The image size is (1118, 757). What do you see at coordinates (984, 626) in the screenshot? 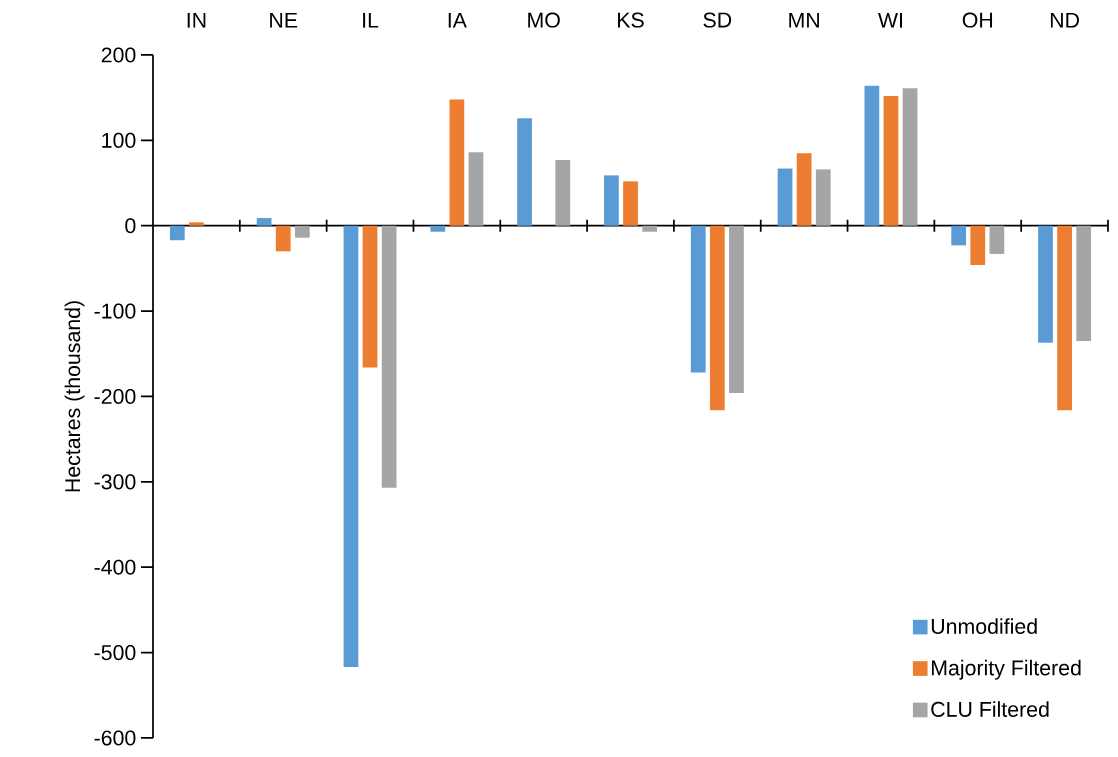
I see `legend-label: Unmodified` at bounding box center [984, 626].